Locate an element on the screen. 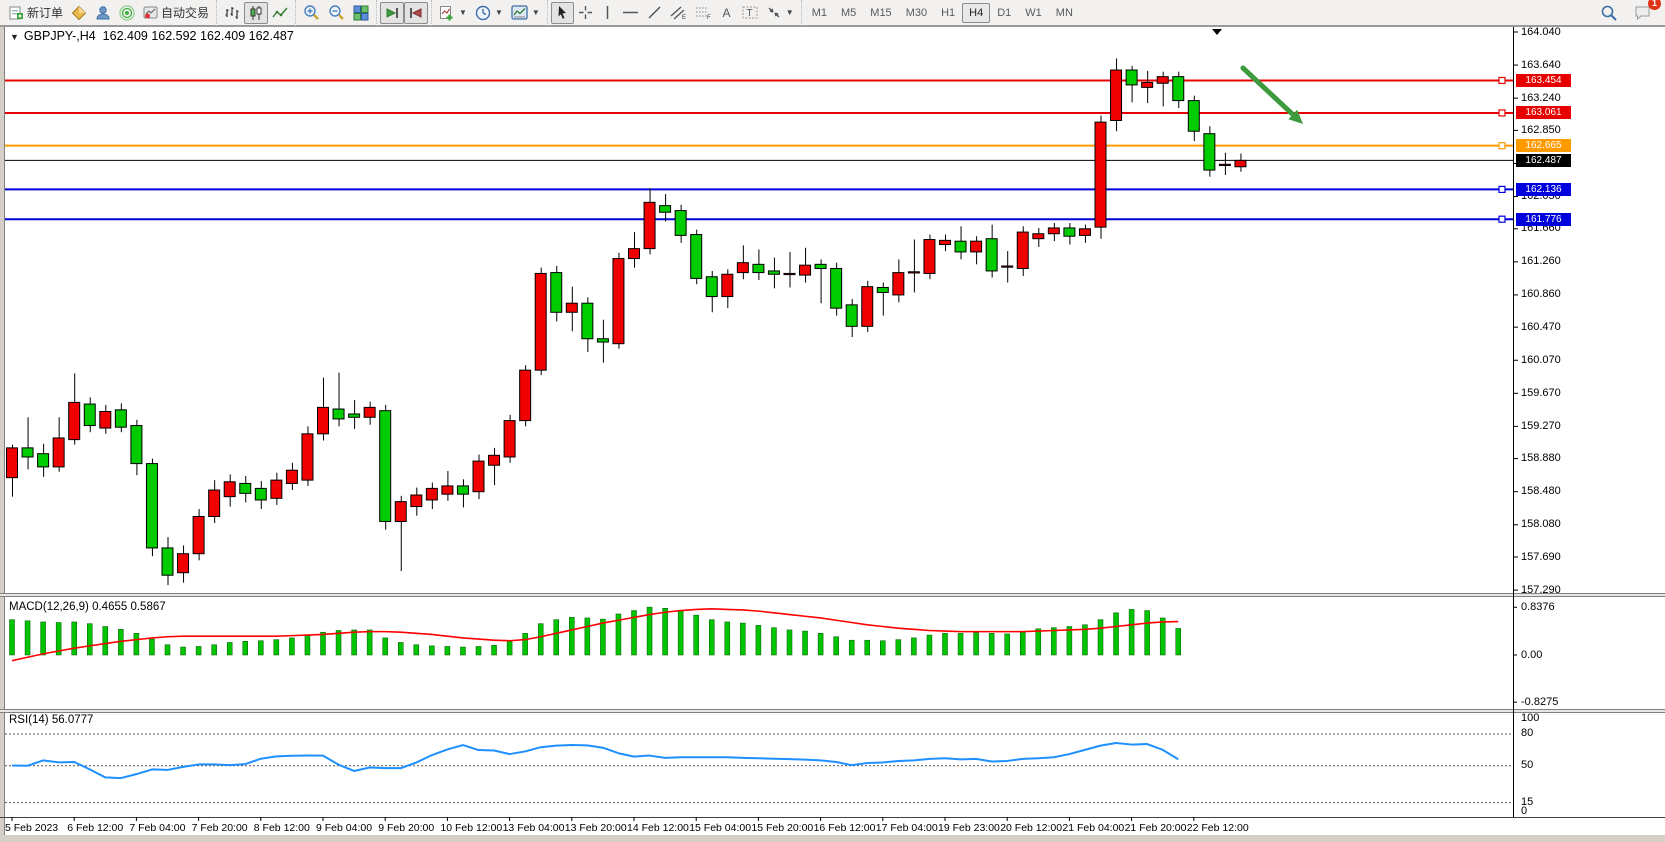 Image resolution: width=1665 pixels, height=842 pixels. toolbar-right: 1 is located at coordinates (1630, 12).